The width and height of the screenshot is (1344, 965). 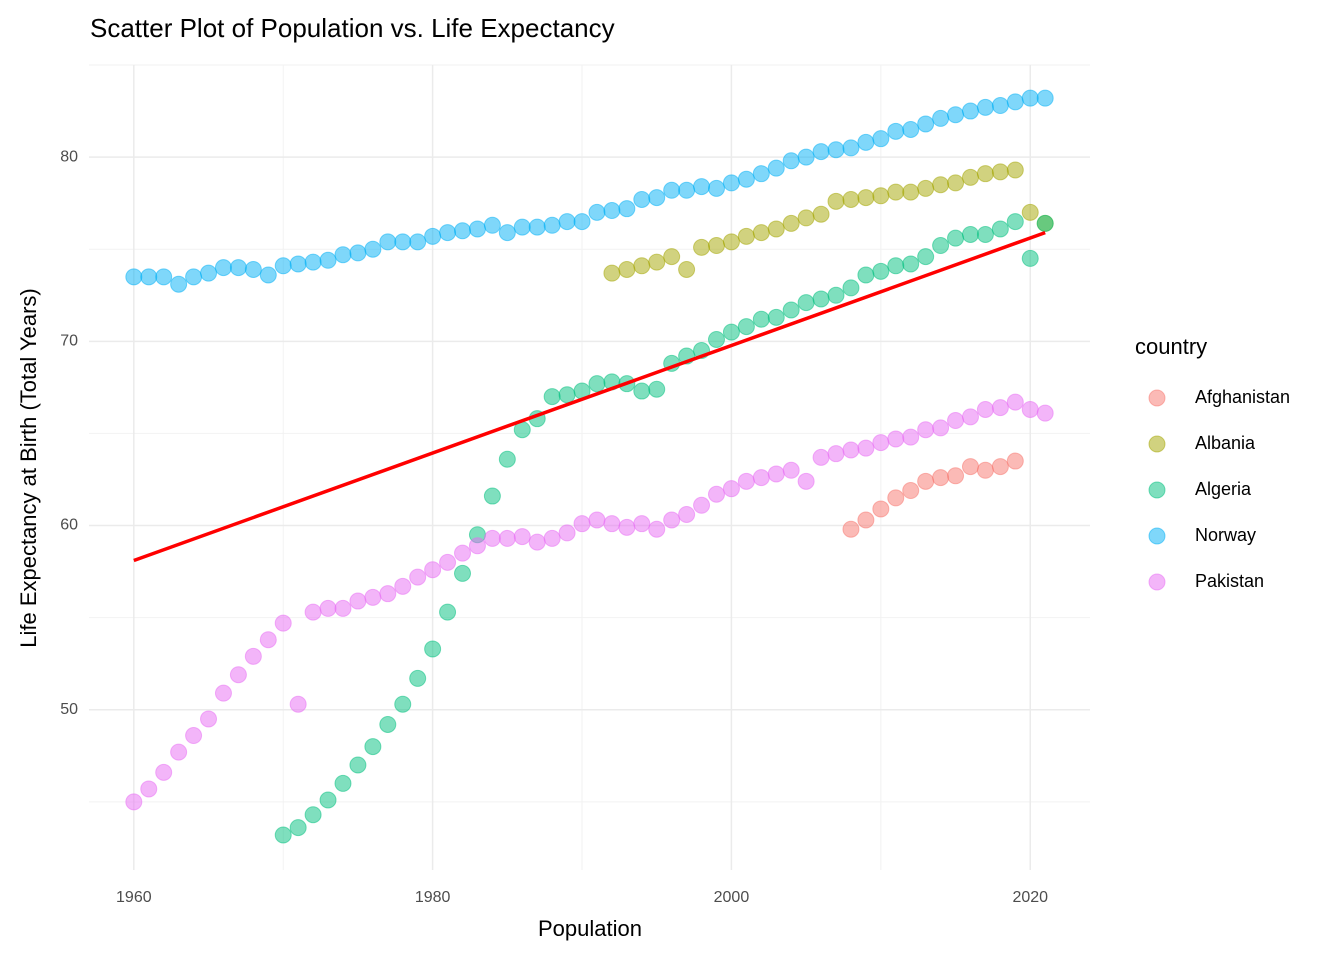 What do you see at coordinates (1225, 443) in the screenshot?
I see `legend-label: Albania` at bounding box center [1225, 443].